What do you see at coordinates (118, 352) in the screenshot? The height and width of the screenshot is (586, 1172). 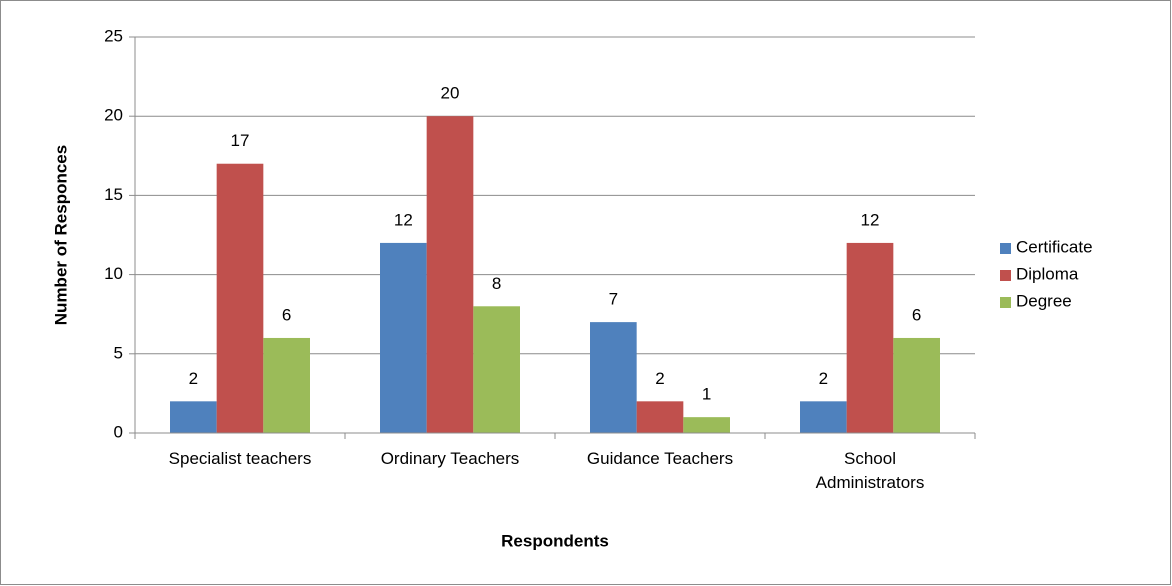 I see `y-tick-label: 5` at bounding box center [118, 352].